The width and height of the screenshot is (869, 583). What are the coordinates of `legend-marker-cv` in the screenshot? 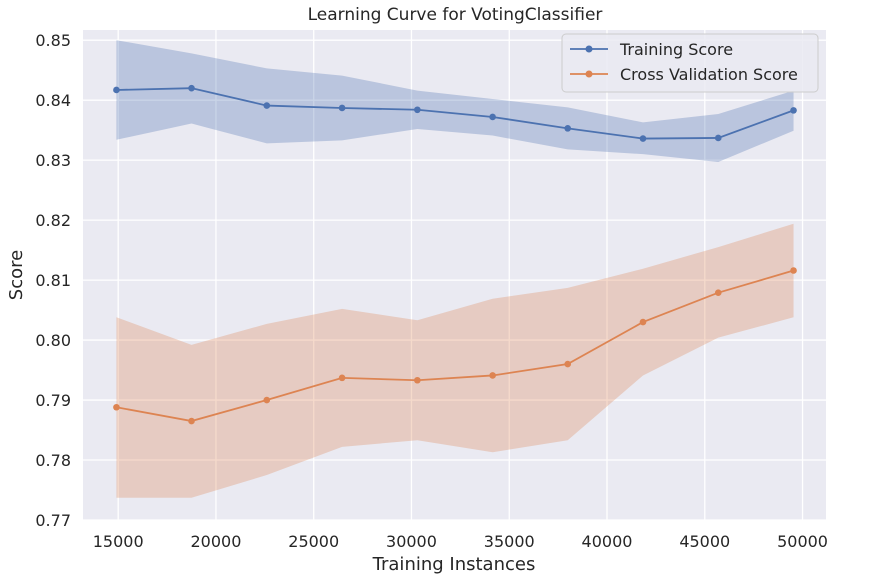 It's located at (589, 74).